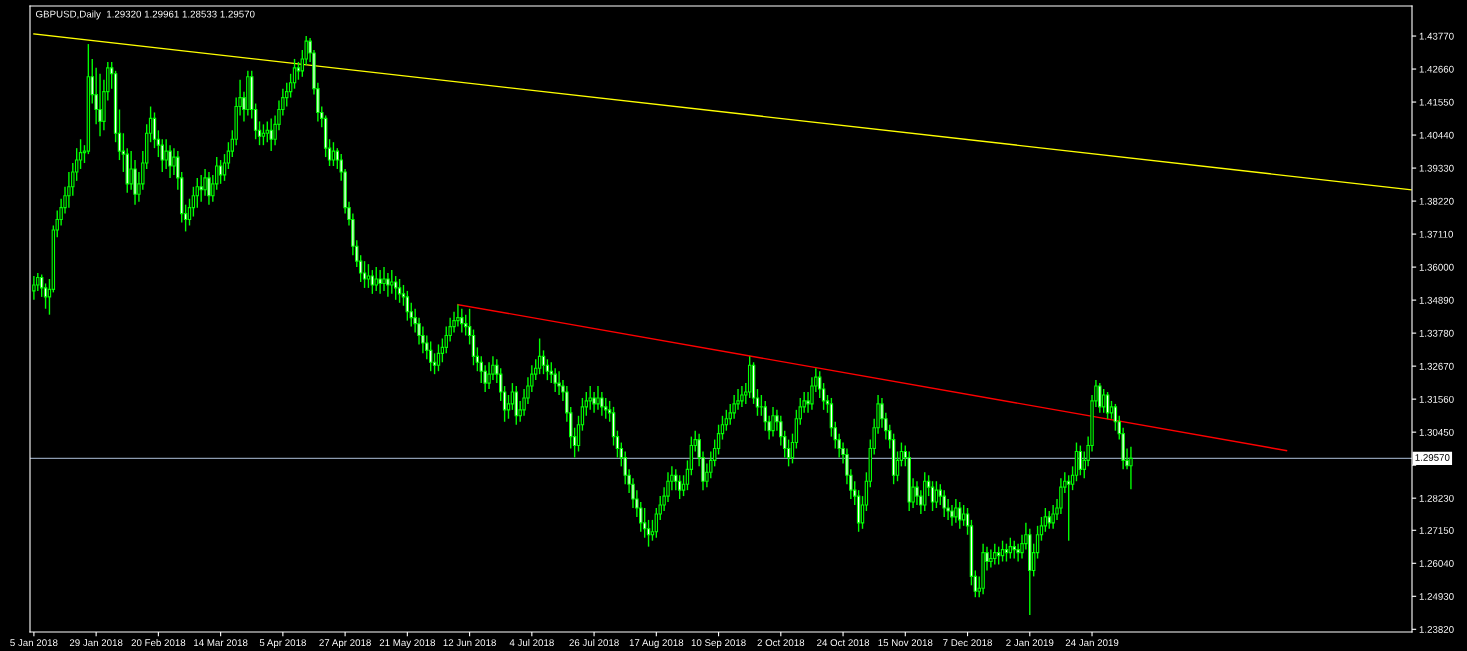 This screenshot has width=1467, height=651. Describe the element at coordinates (843, 643) in the screenshot. I see `x-tick-label: 24 Oct 2018` at that location.